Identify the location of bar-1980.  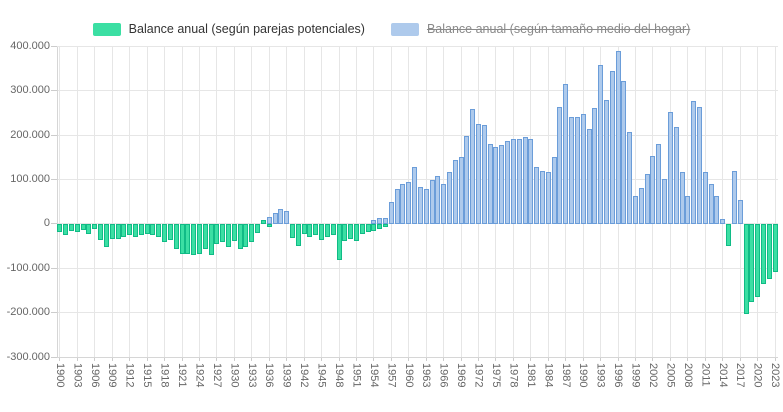
(525, 180).